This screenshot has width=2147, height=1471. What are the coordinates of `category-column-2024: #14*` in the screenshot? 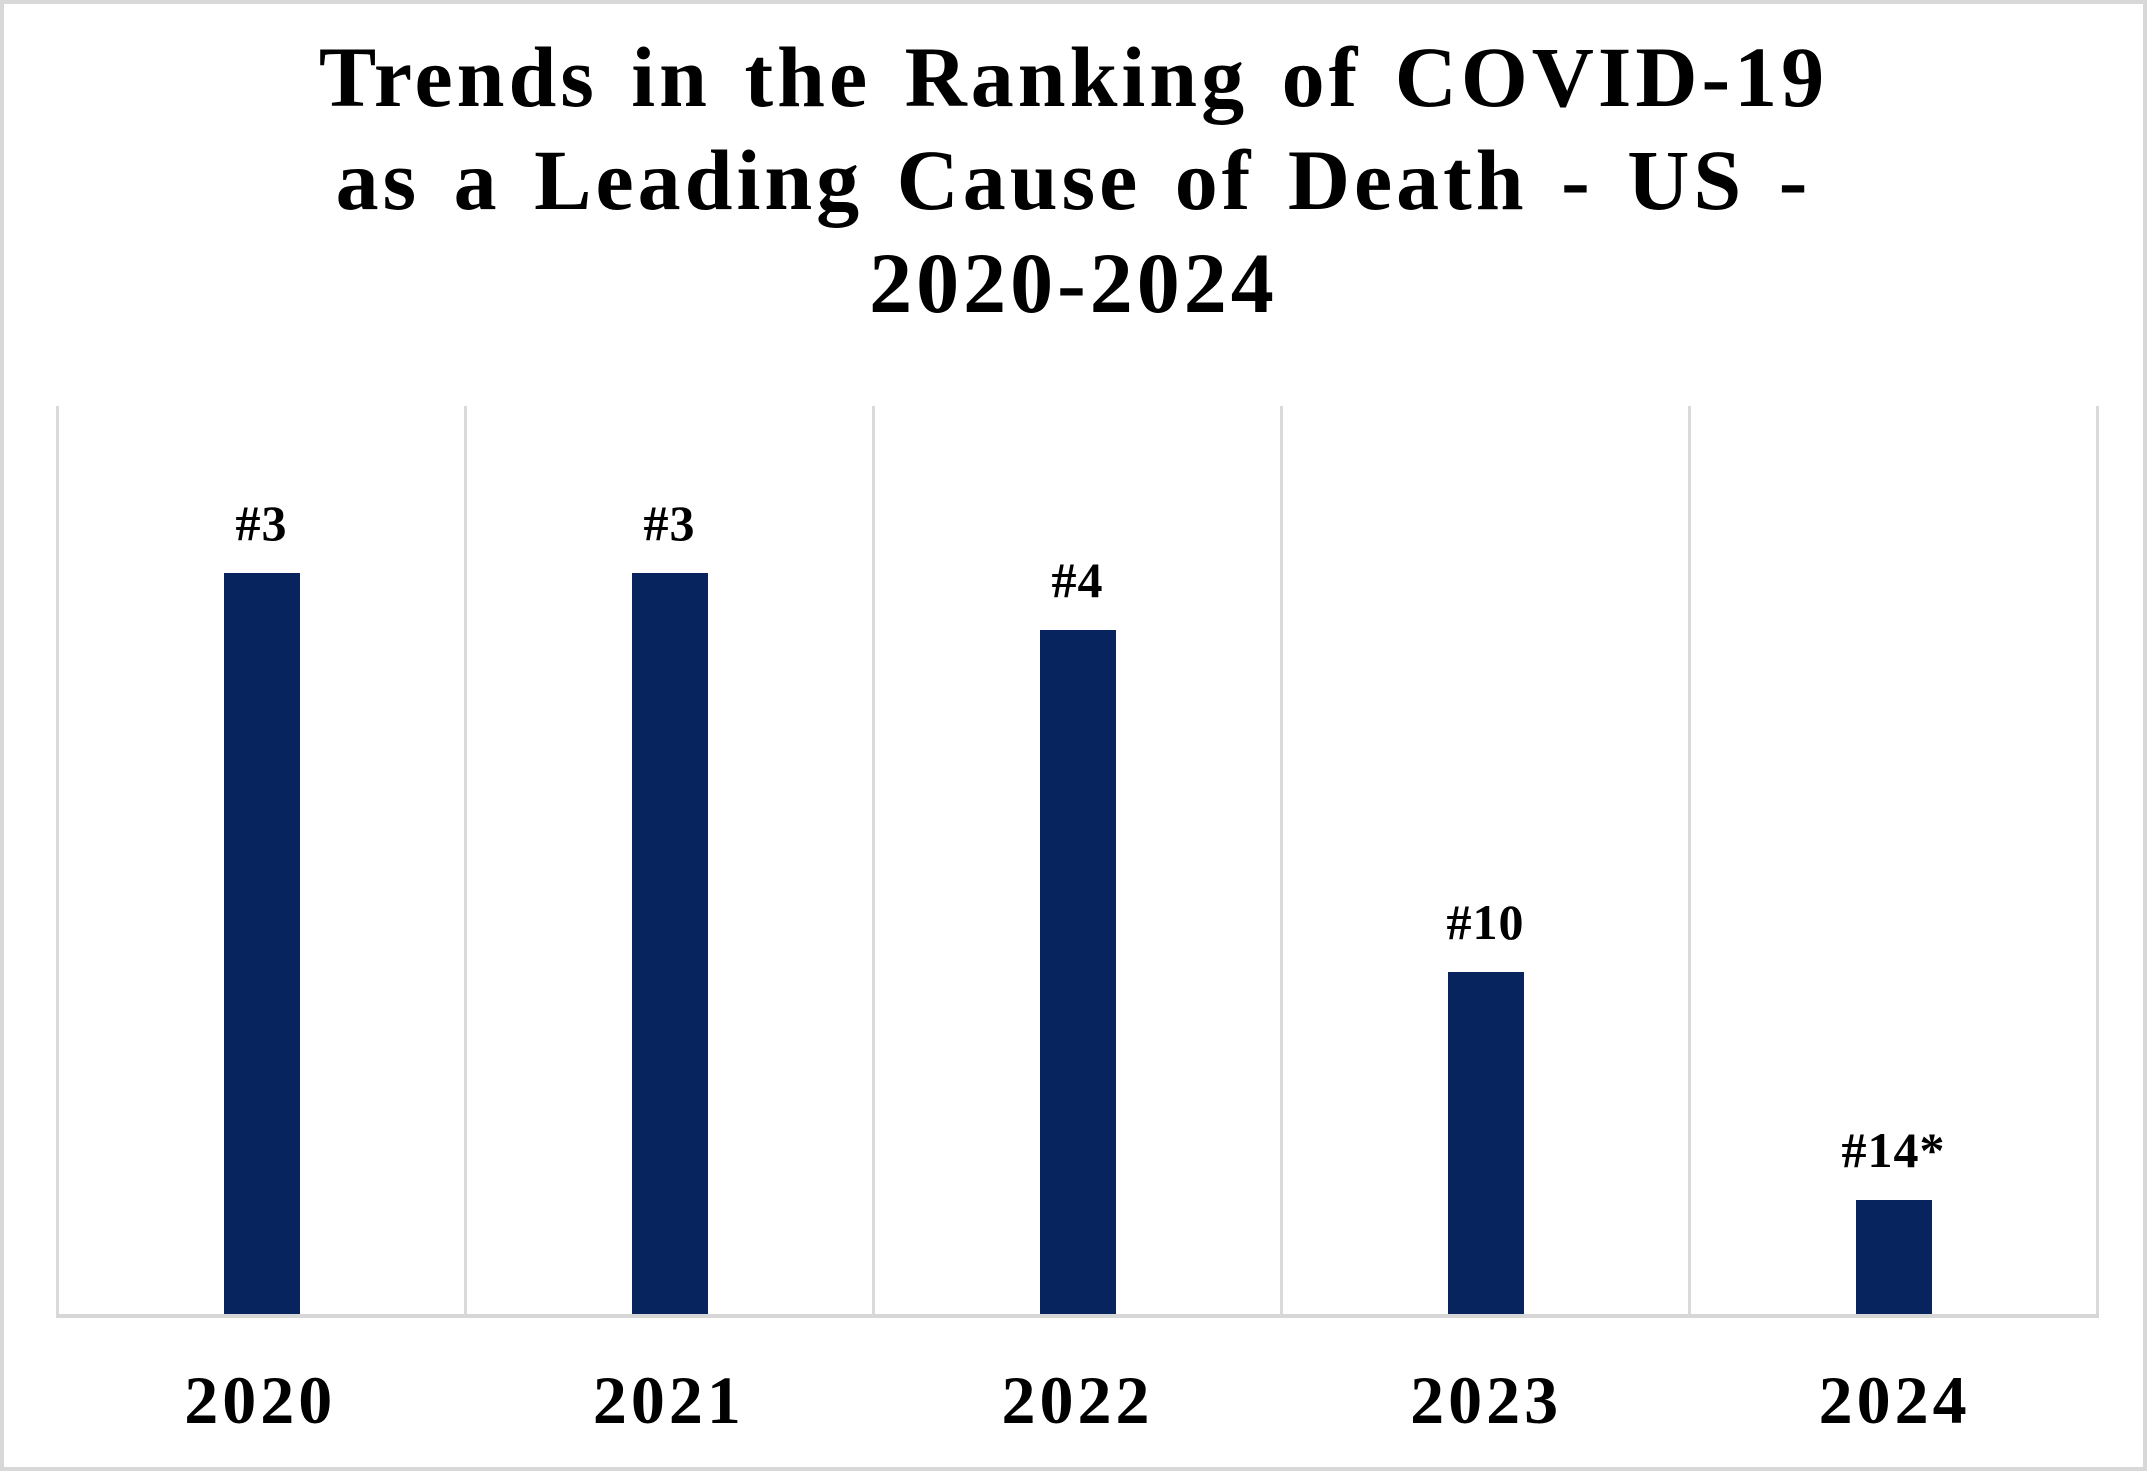 It's located at (1893, 860).